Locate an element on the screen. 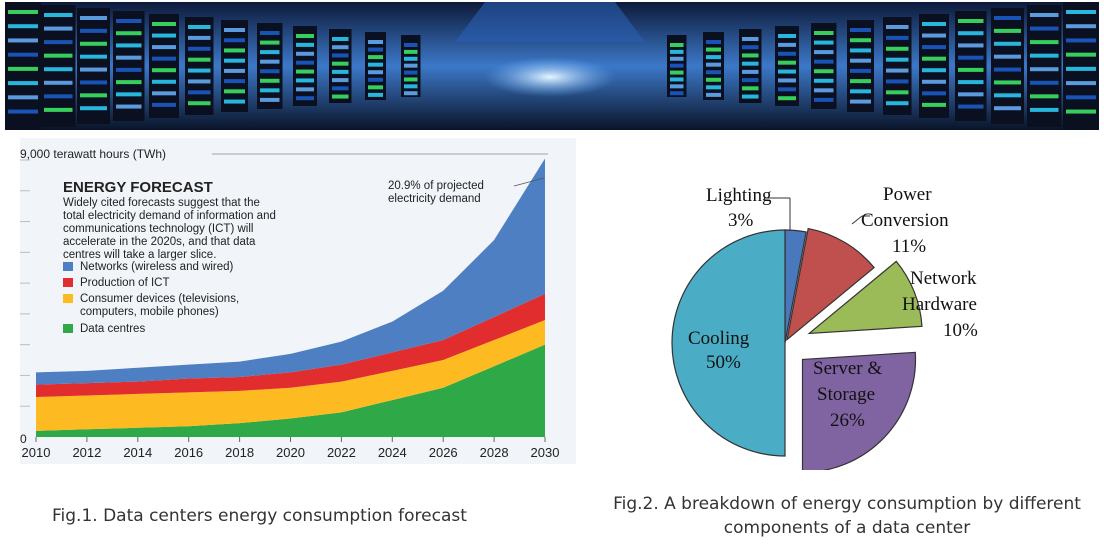  pie-slice-power is located at coordinates (830, 284).